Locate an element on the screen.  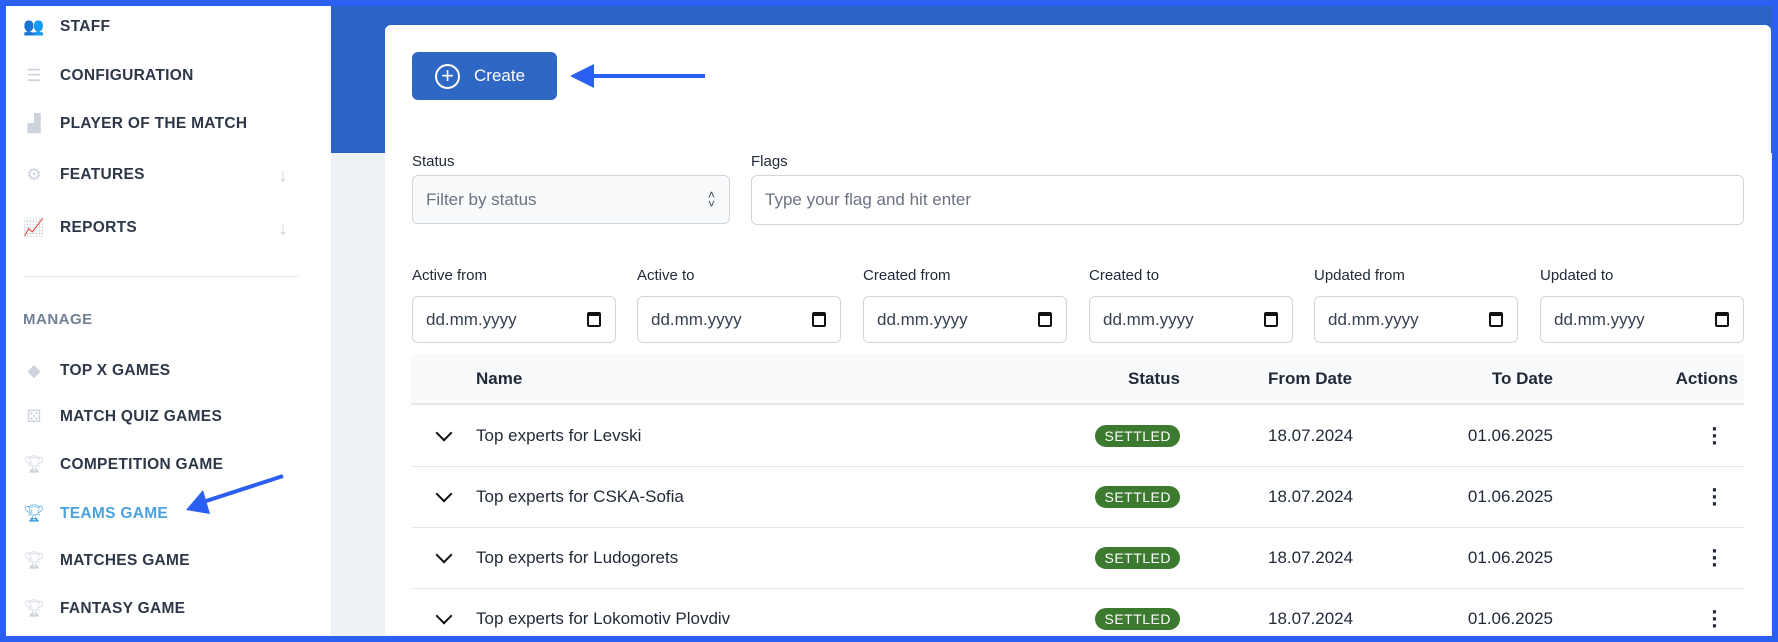
gear-icon: ⚙ is located at coordinates (34, 174).